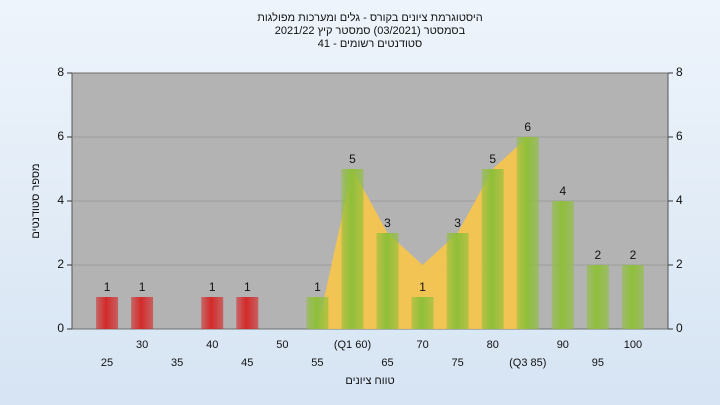  Describe the element at coordinates (387, 363) in the screenshot. I see `x-tick-label: 65` at that location.